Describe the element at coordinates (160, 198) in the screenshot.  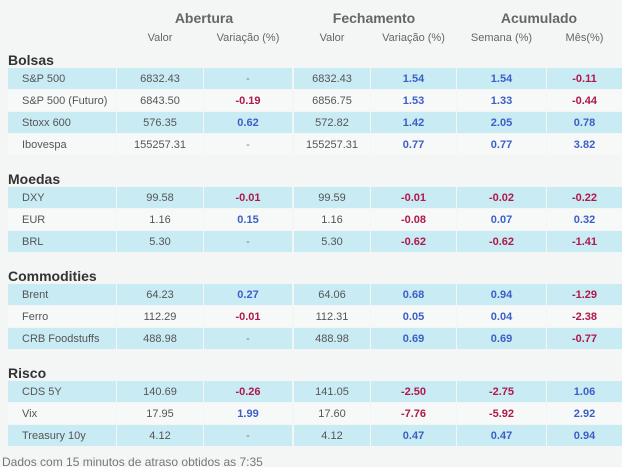
I see `table-value: 99.58` at that location.